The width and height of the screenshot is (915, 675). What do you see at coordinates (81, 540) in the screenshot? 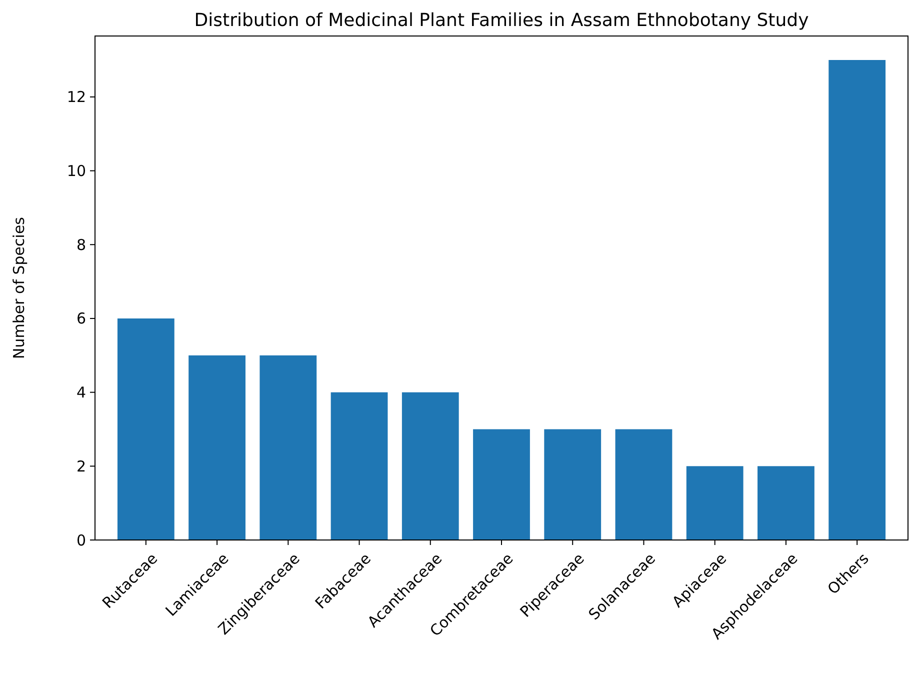
I see `y-tick-label: 0` at bounding box center [81, 540].